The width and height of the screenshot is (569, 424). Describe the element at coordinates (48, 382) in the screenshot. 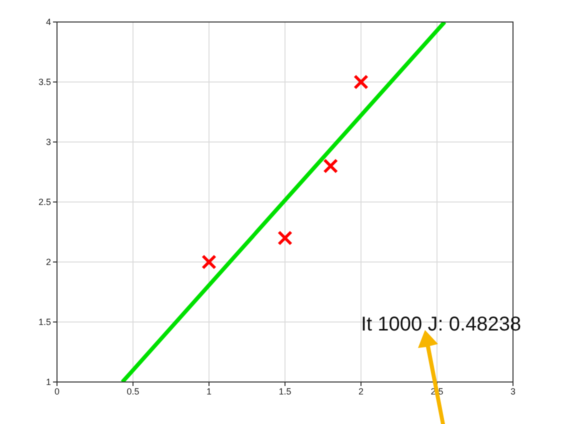

I see `y-tick-label: 1` at that location.